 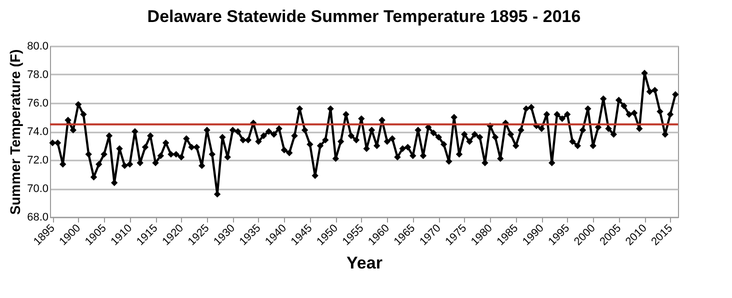 What do you see at coordinates (37, 218) in the screenshot?
I see `y-tick-label: 68.0` at bounding box center [37, 218].